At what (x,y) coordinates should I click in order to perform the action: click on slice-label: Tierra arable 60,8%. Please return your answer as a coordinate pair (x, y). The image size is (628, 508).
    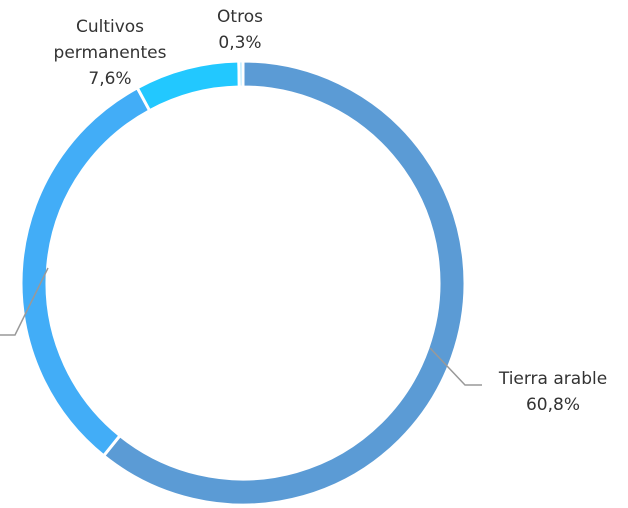
    Looking at the image, I should click on (553, 392).